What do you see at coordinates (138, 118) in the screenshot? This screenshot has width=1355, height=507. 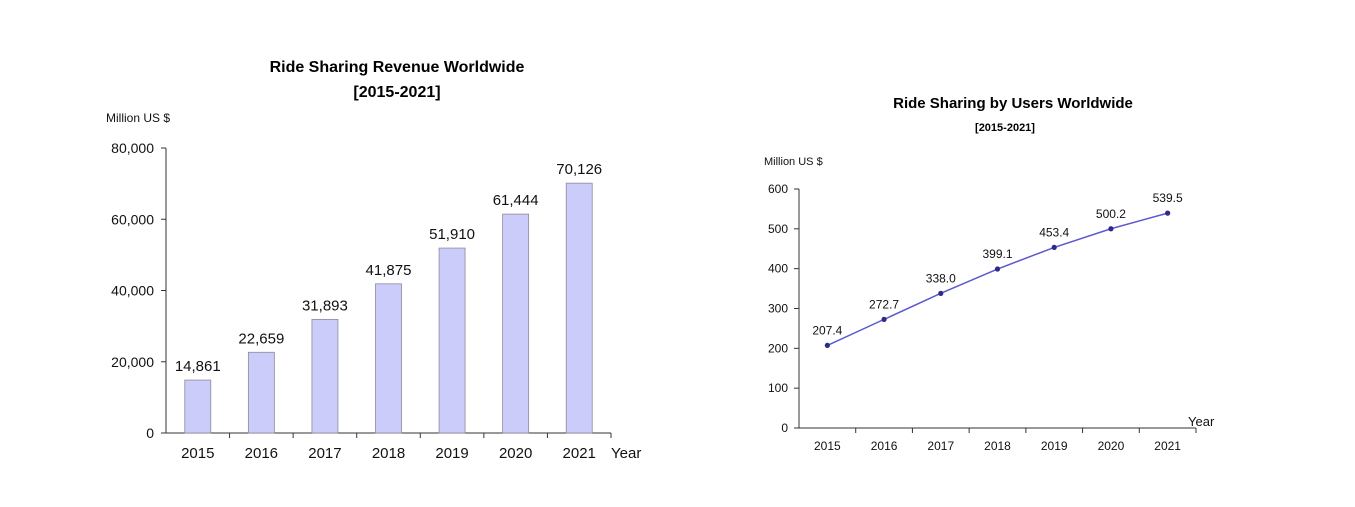 I see `bar-chart-ylabel: Million US $` at bounding box center [138, 118].